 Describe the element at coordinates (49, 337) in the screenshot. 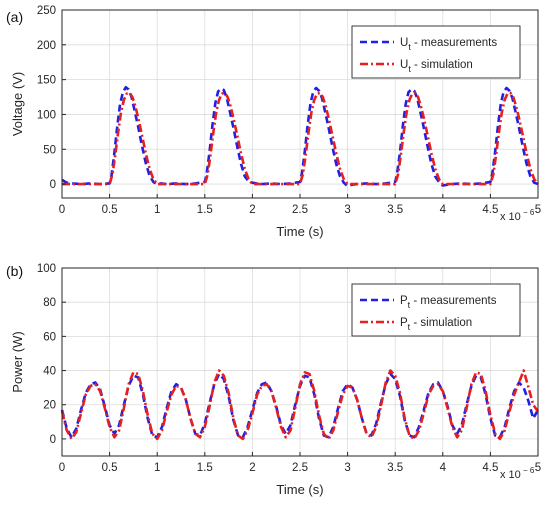

I see `y-tick-label: 60` at that location.